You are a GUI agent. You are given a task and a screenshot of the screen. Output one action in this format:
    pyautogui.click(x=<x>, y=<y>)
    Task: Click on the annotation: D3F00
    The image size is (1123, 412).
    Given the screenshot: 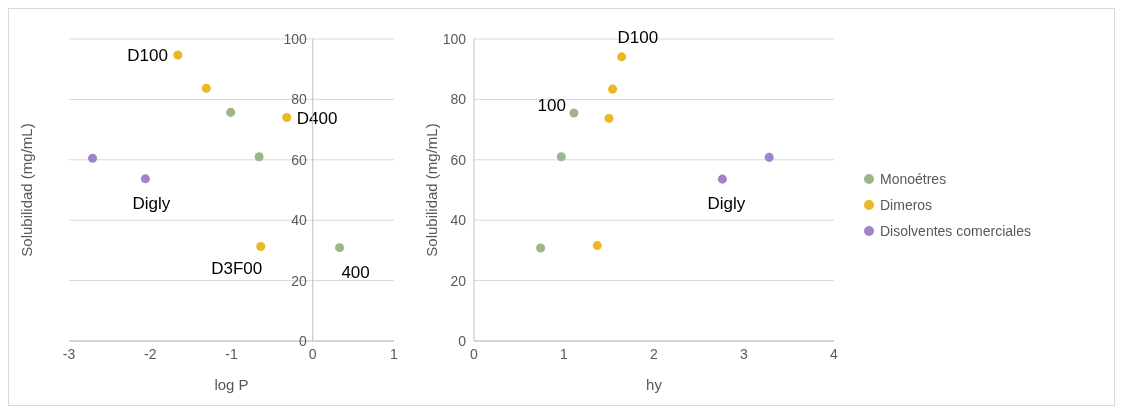 What is the action you would take?
    pyautogui.click(x=237, y=269)
    